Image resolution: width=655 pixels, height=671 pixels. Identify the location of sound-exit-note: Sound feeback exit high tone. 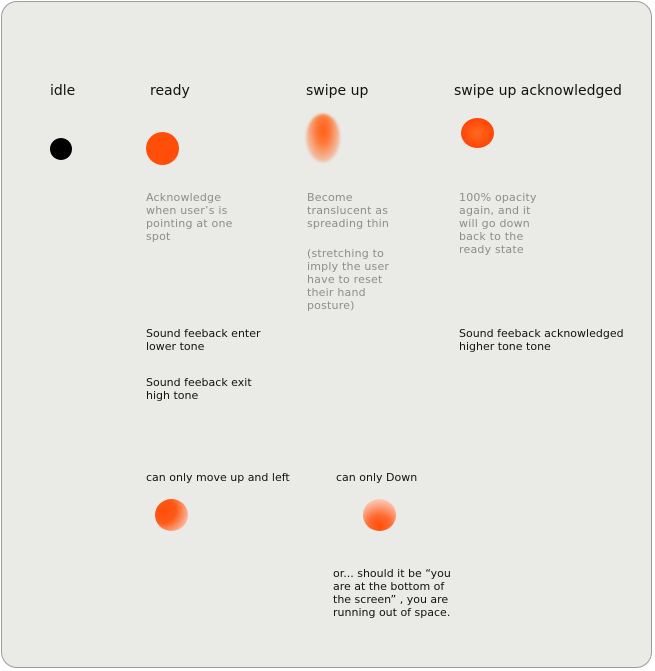
(199, 389).